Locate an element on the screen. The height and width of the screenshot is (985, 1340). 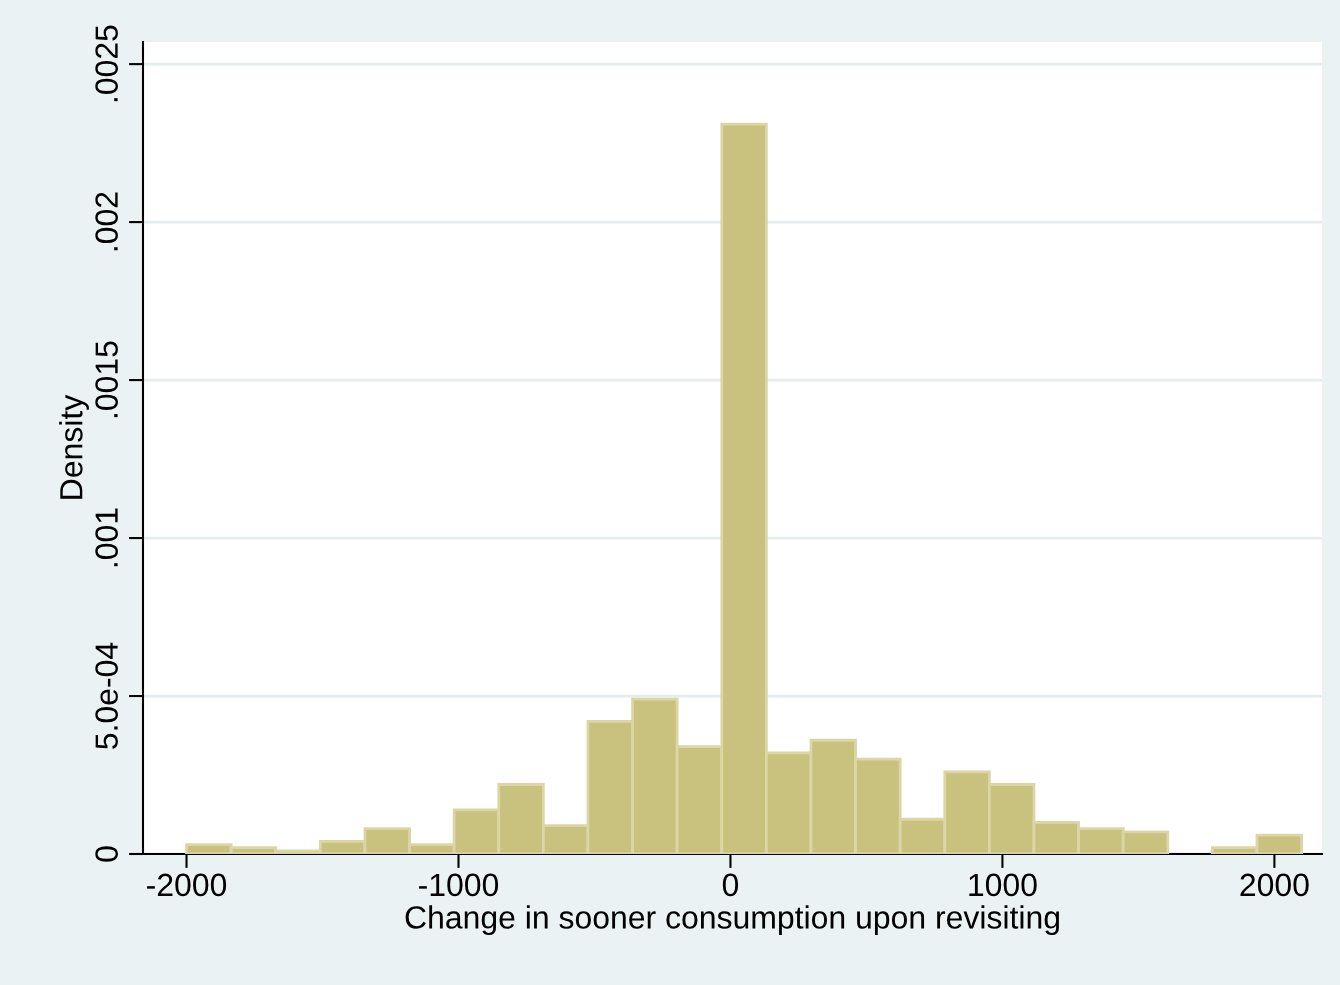
x-tick-label: 2000 is located at coordinates (1274, 885).